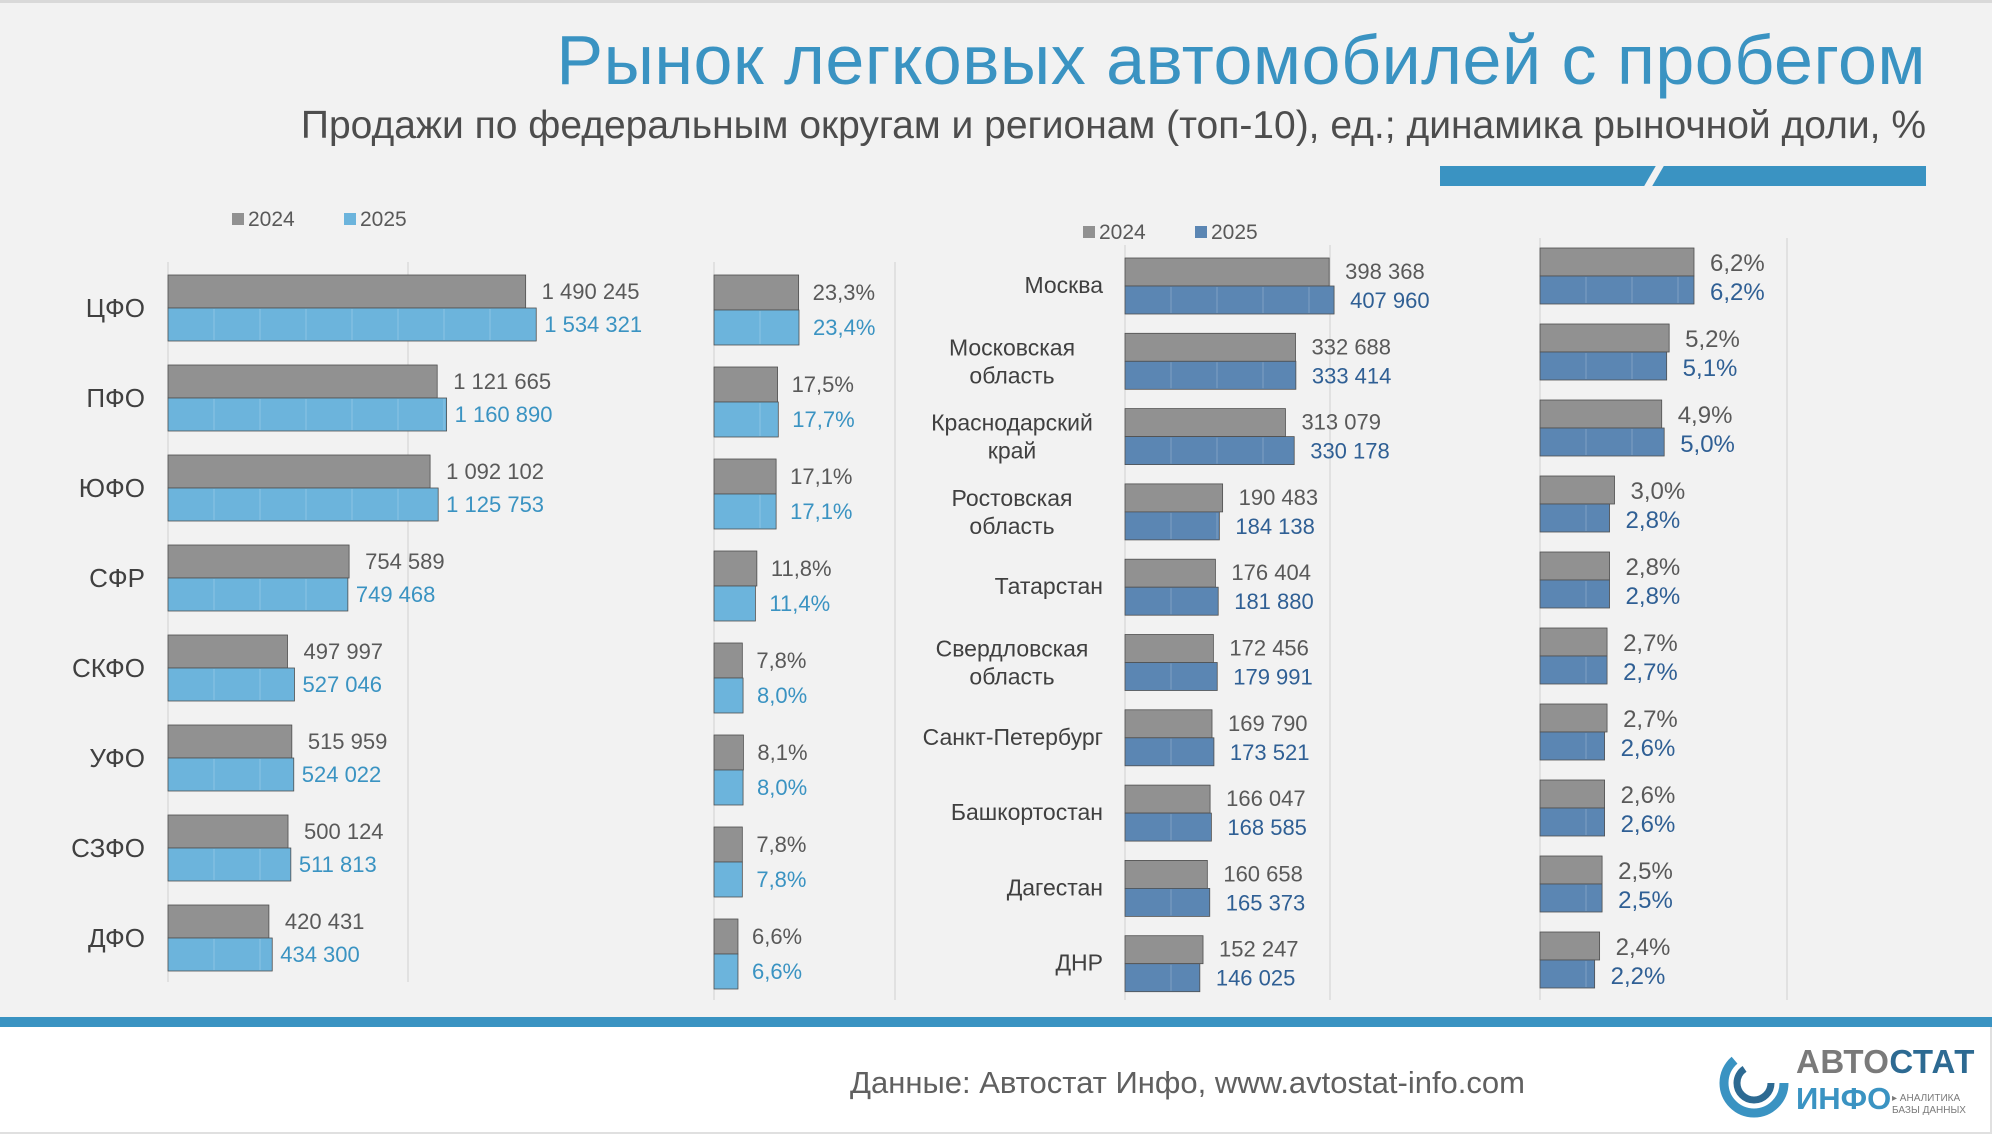 The height and width of the screenshot is (1134, 1992). Describe the element at coordinates (1653, 596) in the screenshot. I see `share-label-2025-region: 2,8%` at that location.